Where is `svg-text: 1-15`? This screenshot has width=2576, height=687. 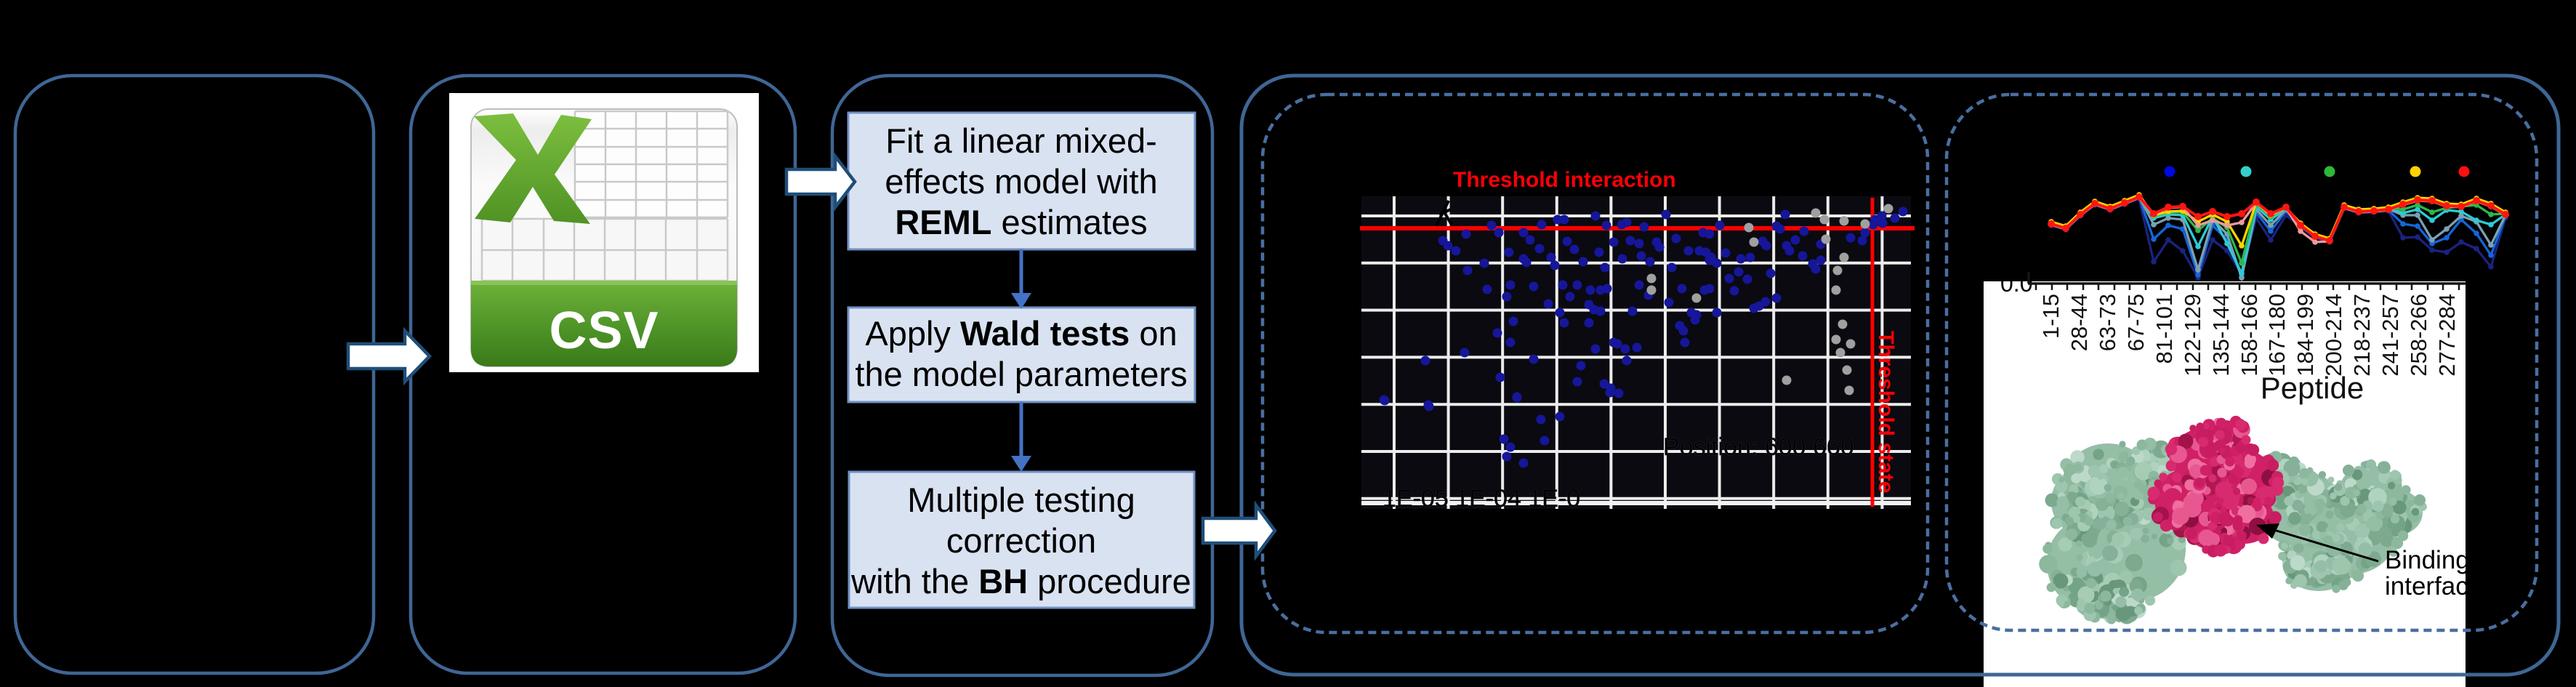 svg-text: 1-15 is located at coordinates (2051, 316).